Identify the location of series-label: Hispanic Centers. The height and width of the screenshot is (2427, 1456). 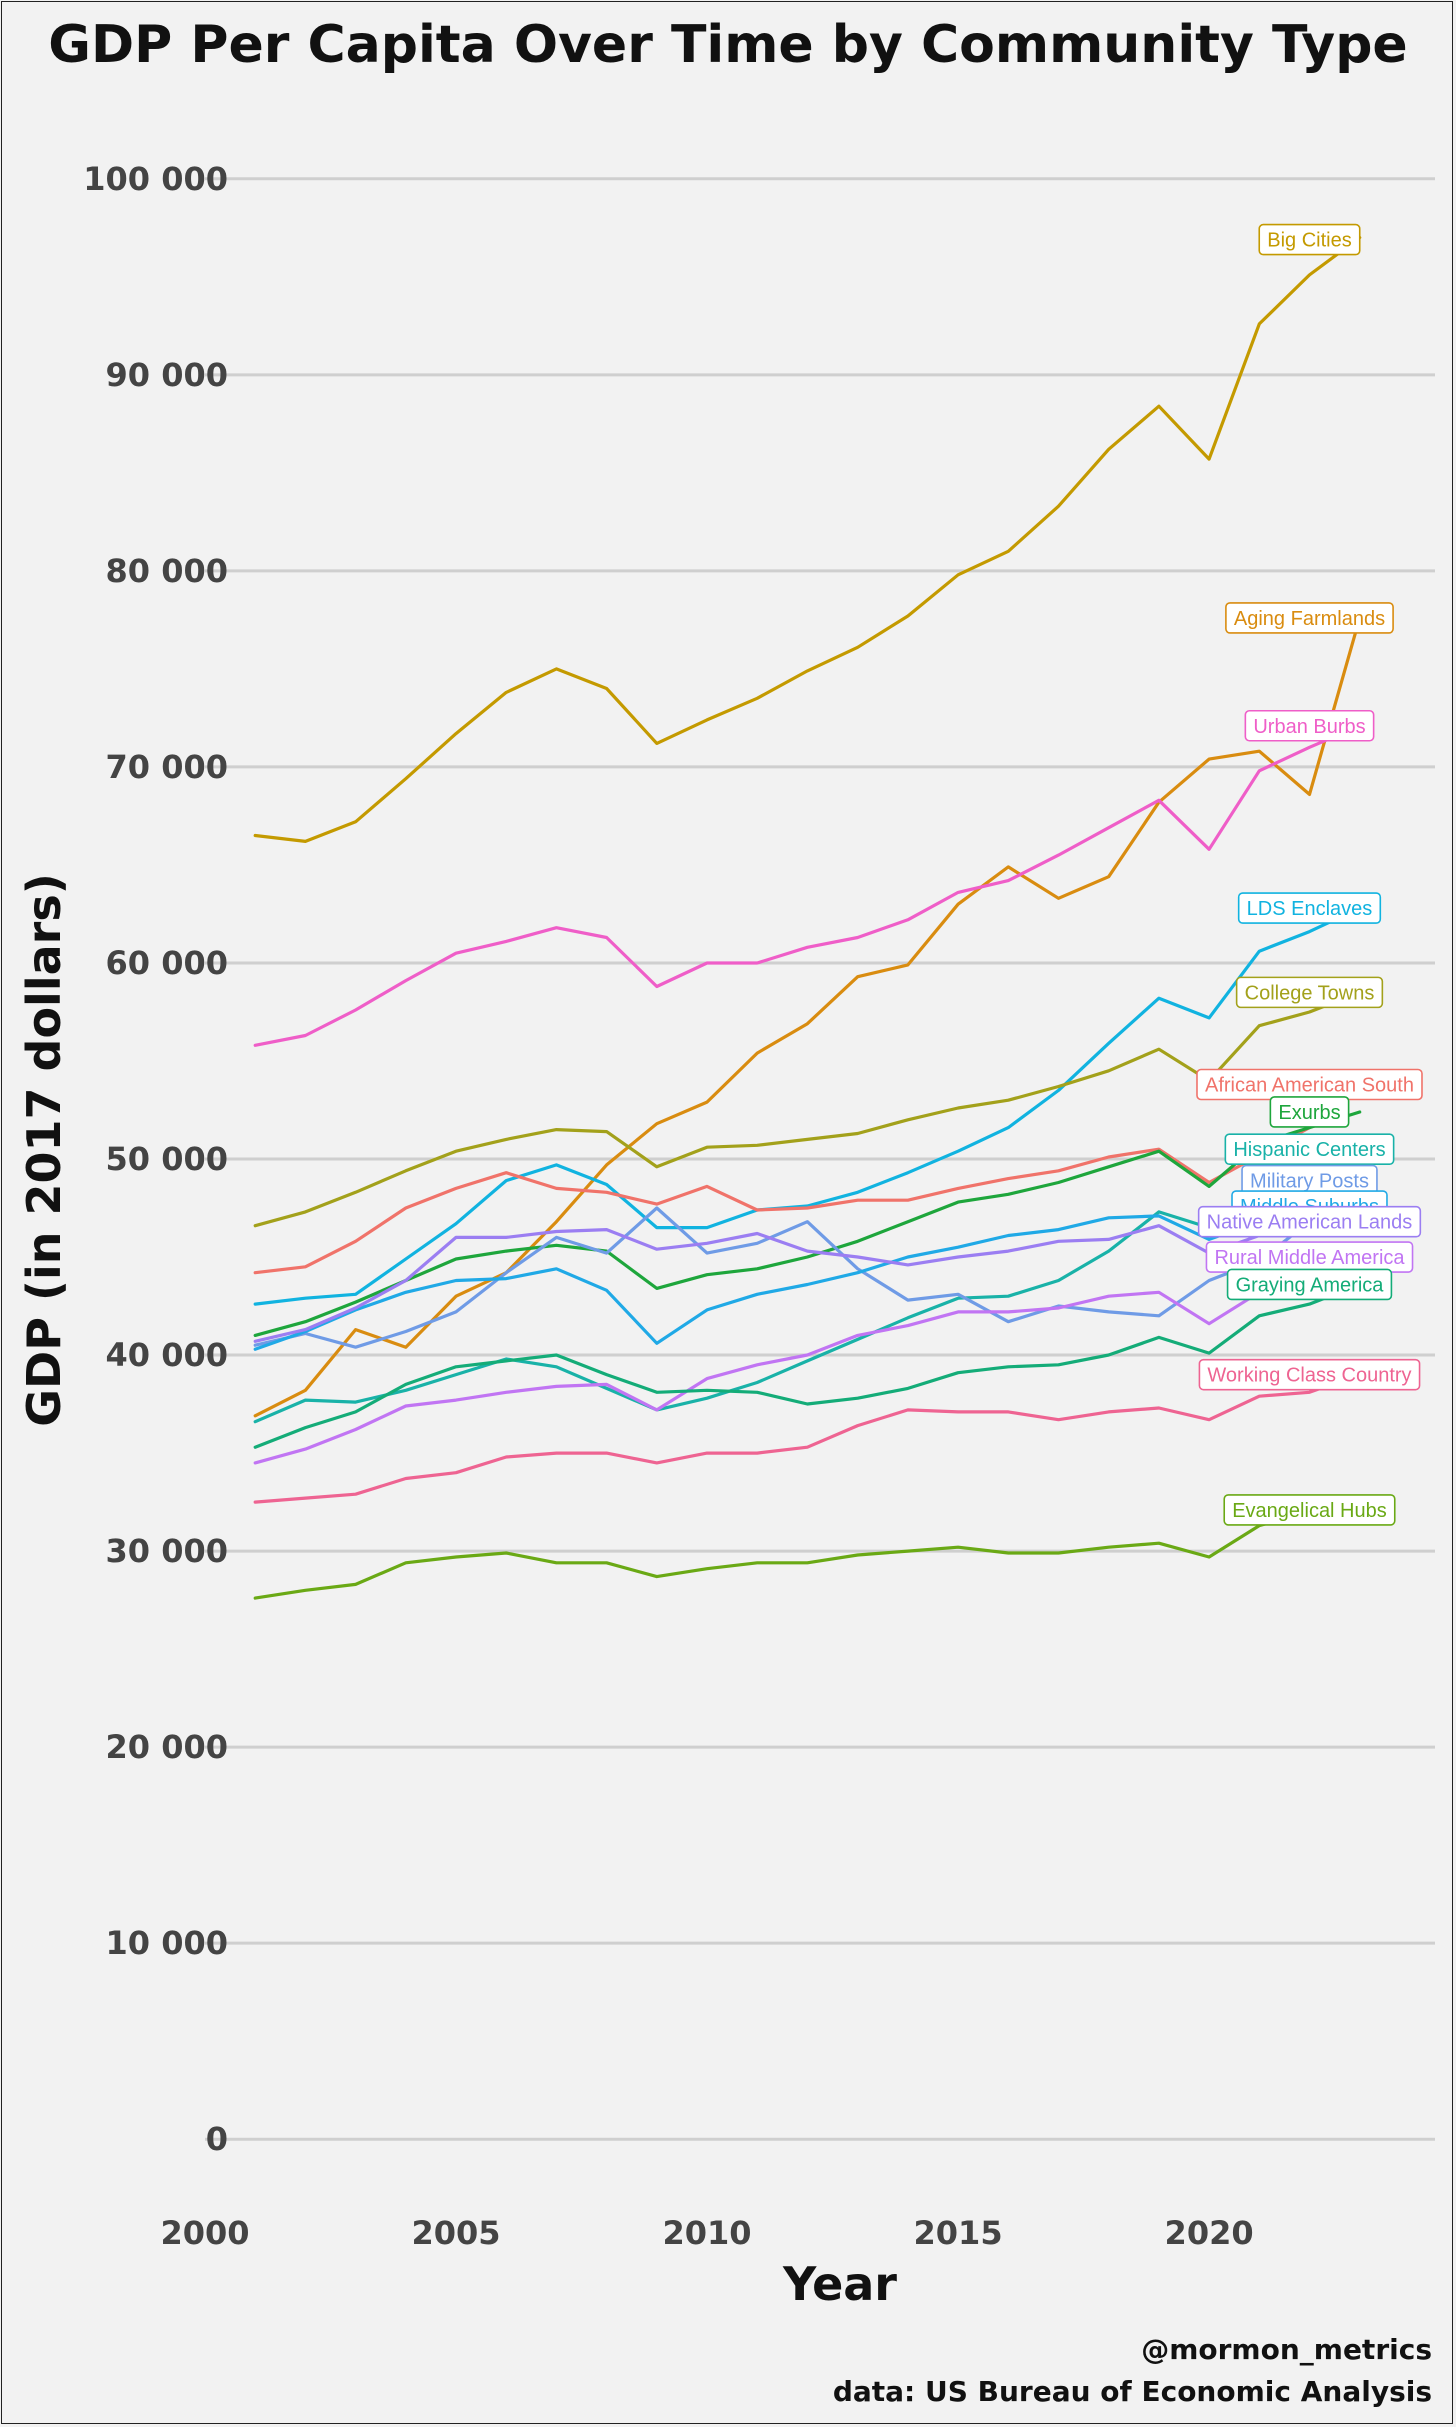
(1309, 1149).